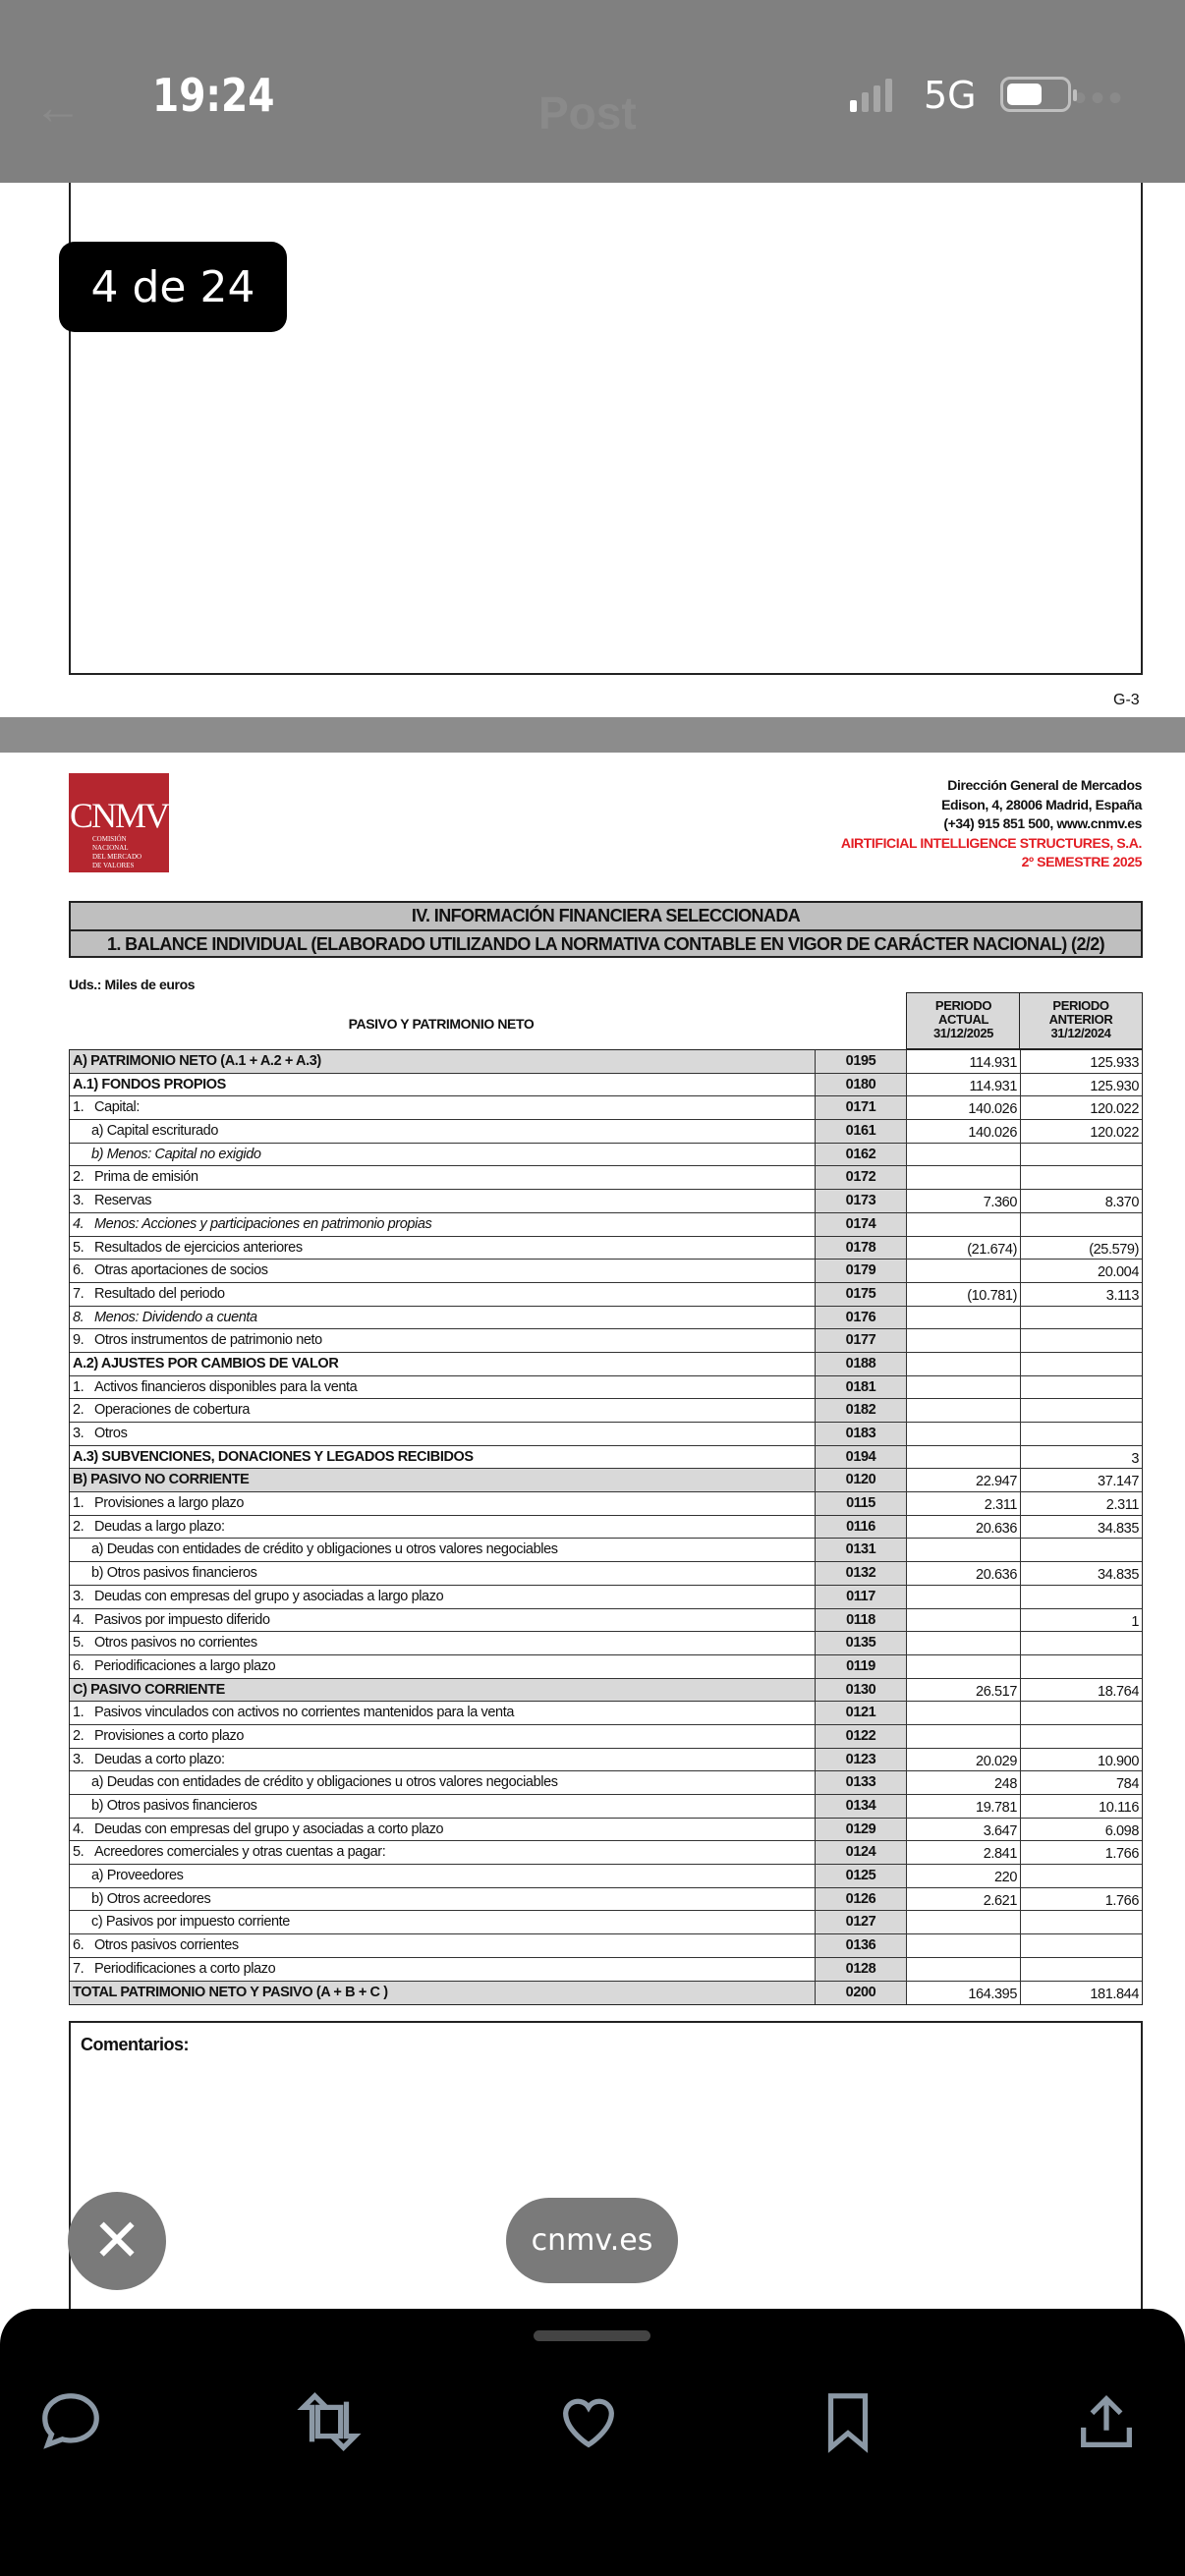 The image size is (1185, 2576). I want to click on row-label-text: b) Otros acreedores, so click(151, 1898).